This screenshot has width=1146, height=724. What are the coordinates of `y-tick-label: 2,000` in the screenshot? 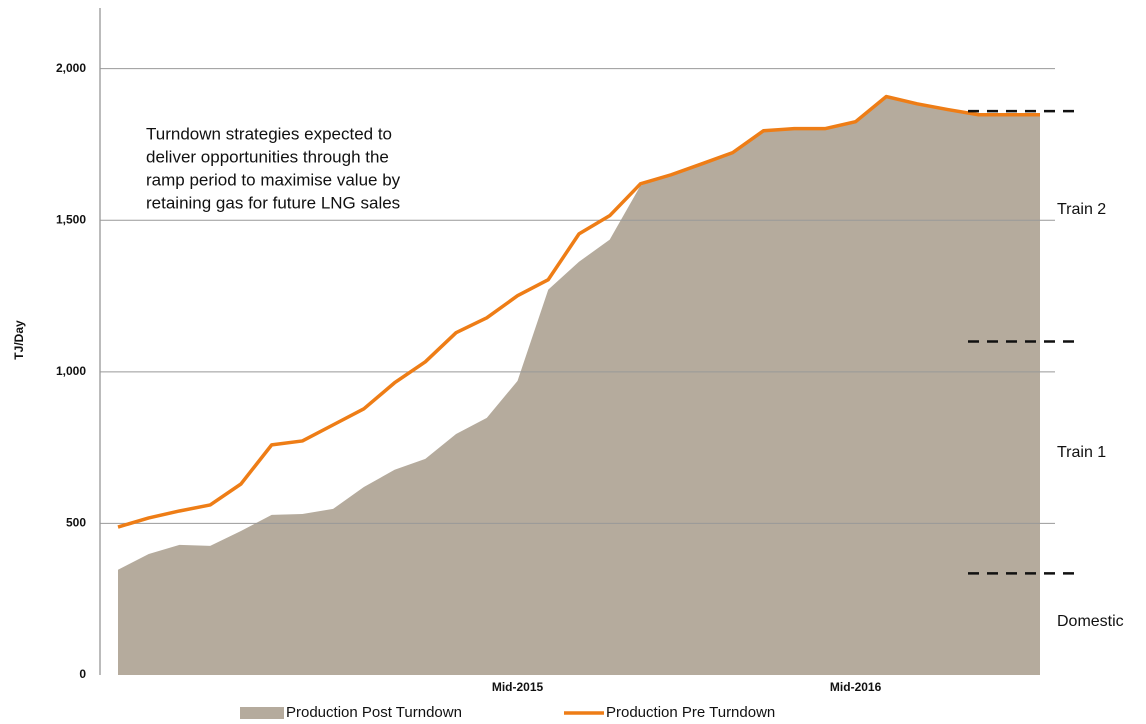 It's located at (71, 68).